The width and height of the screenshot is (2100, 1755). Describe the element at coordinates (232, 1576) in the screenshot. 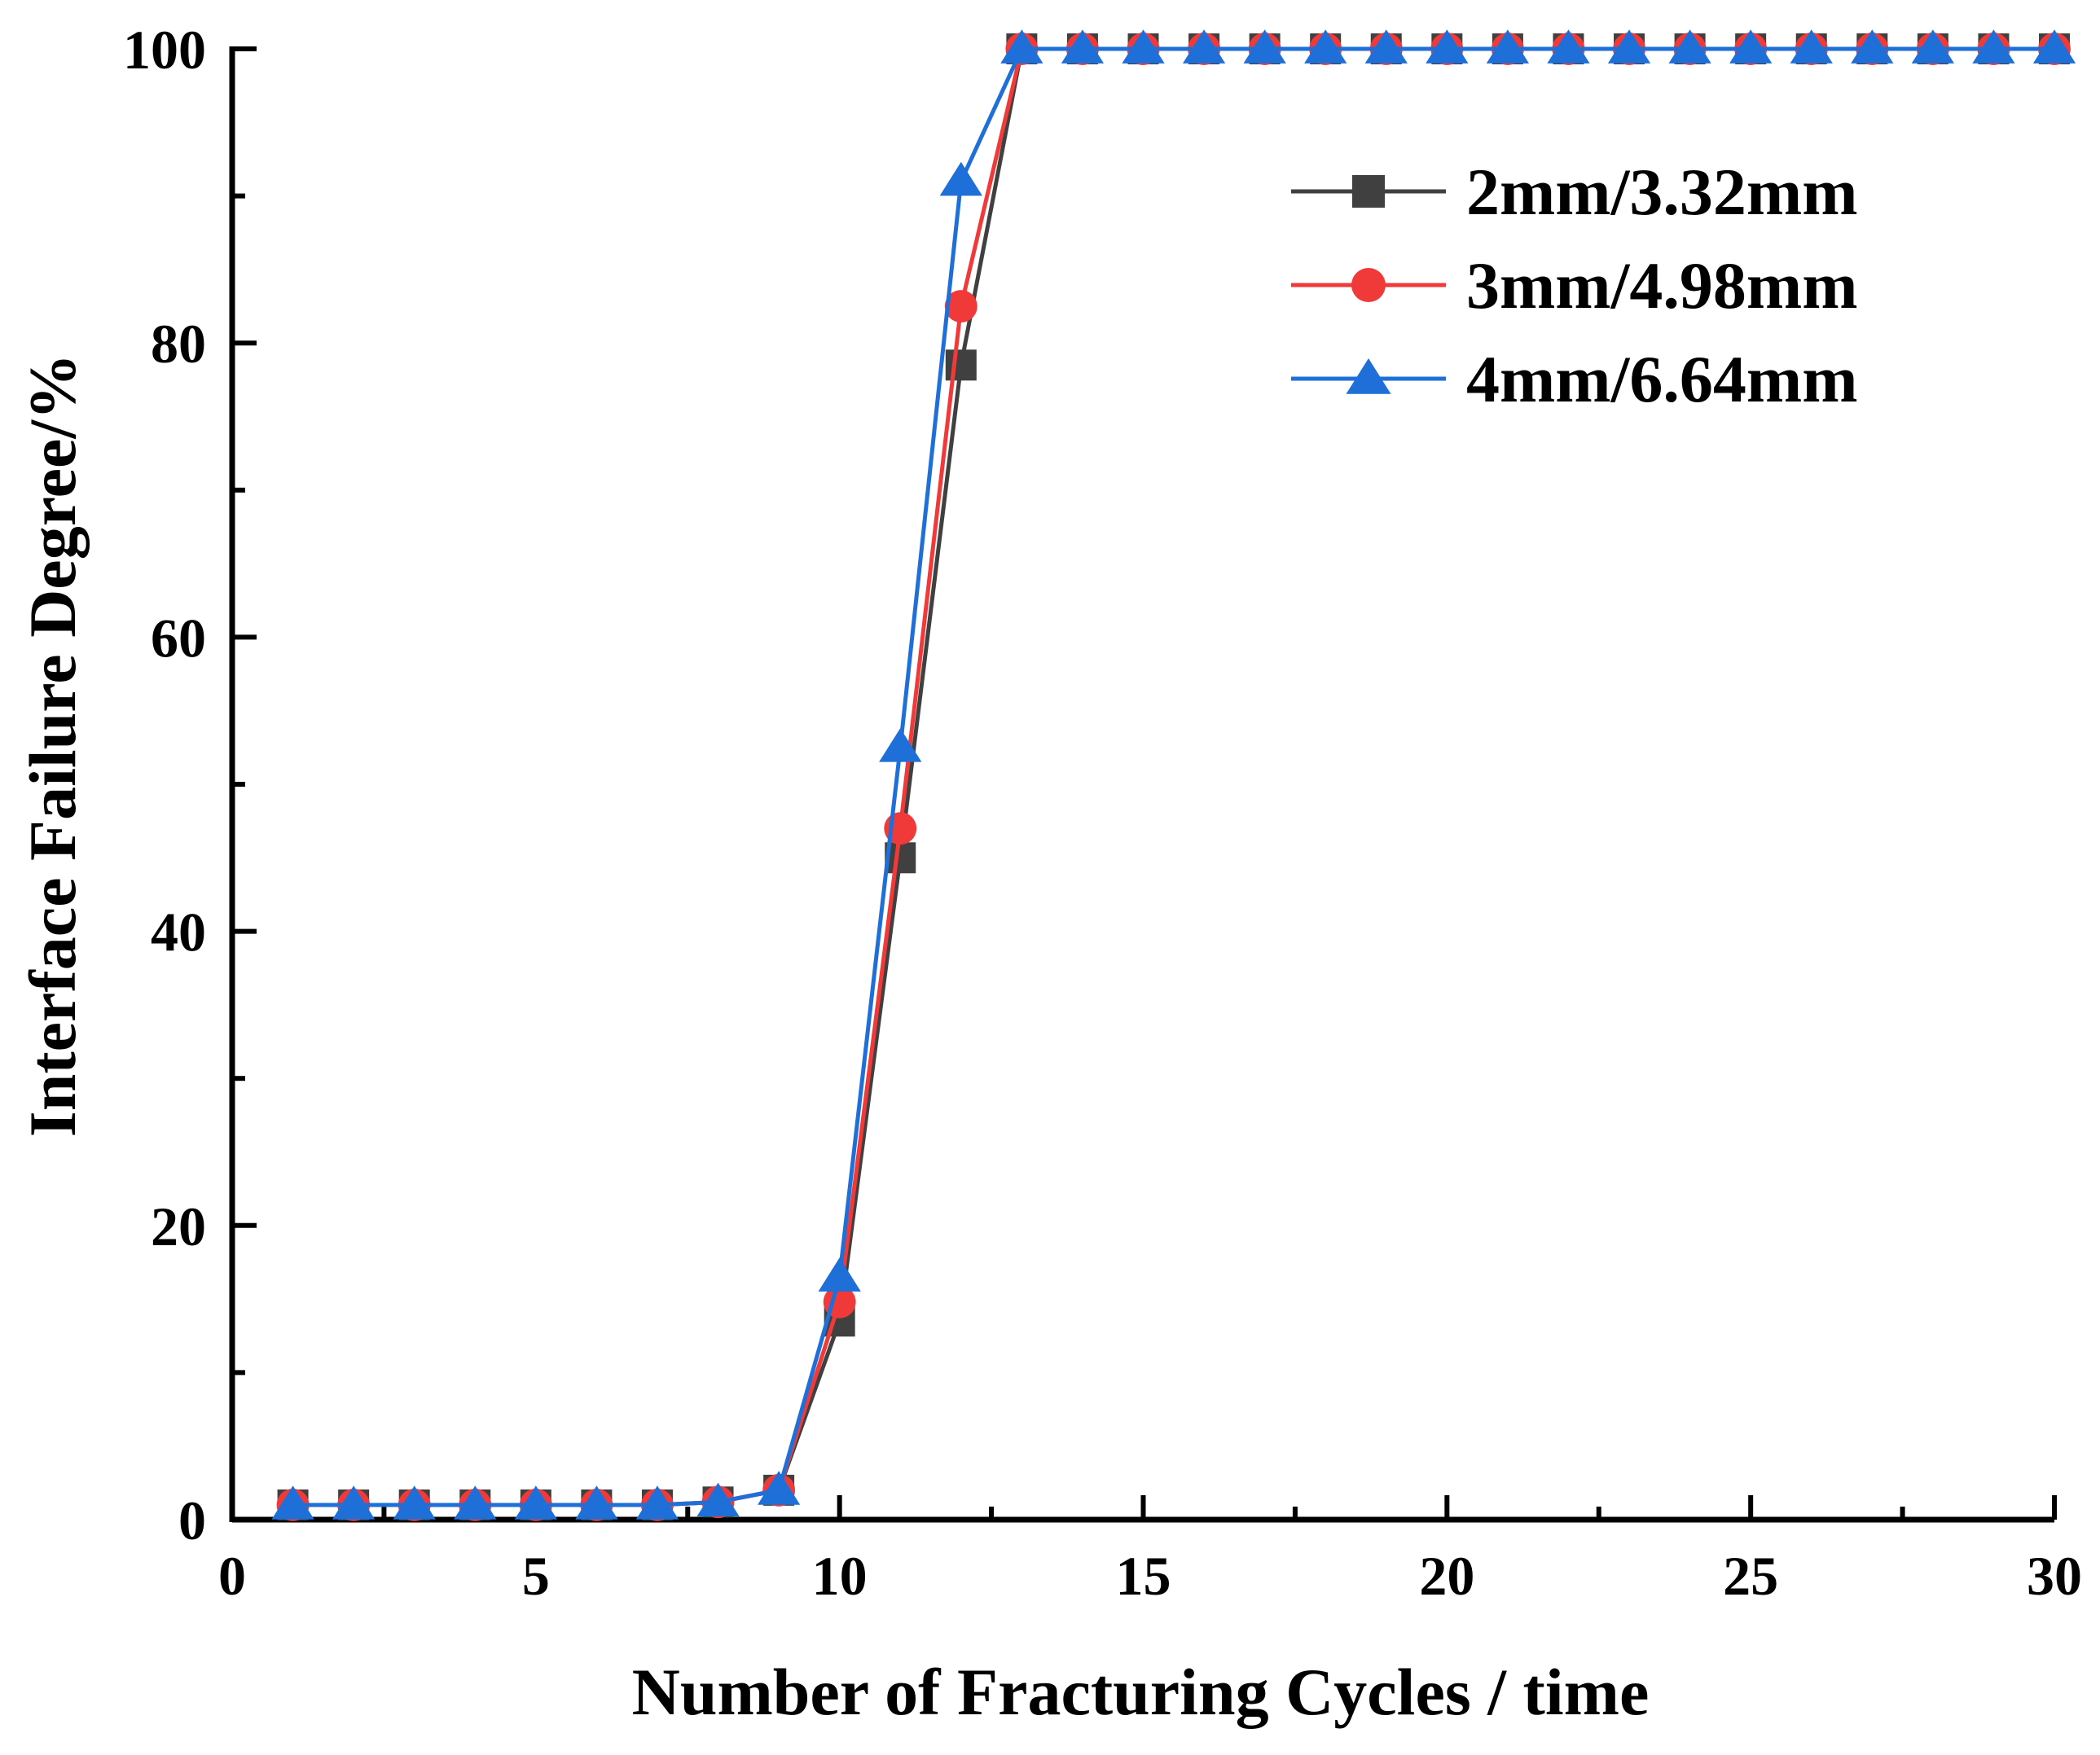

I see `x-tick-label: 0` at that location.